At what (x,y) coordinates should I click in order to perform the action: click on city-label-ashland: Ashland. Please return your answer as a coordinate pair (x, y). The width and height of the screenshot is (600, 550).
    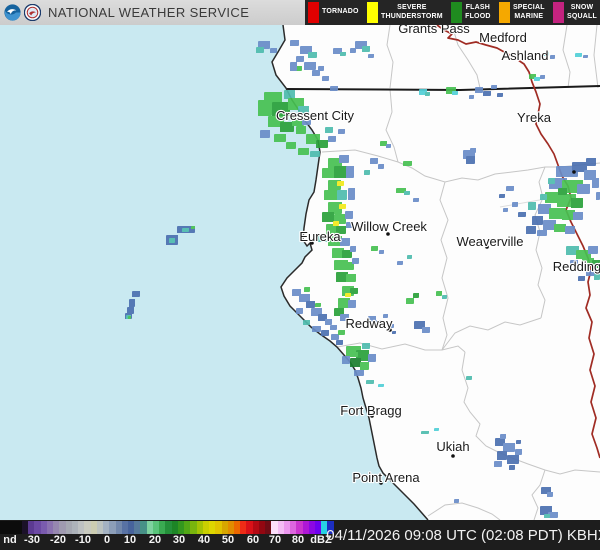
    Looking at the image, I should click on (525, 55).